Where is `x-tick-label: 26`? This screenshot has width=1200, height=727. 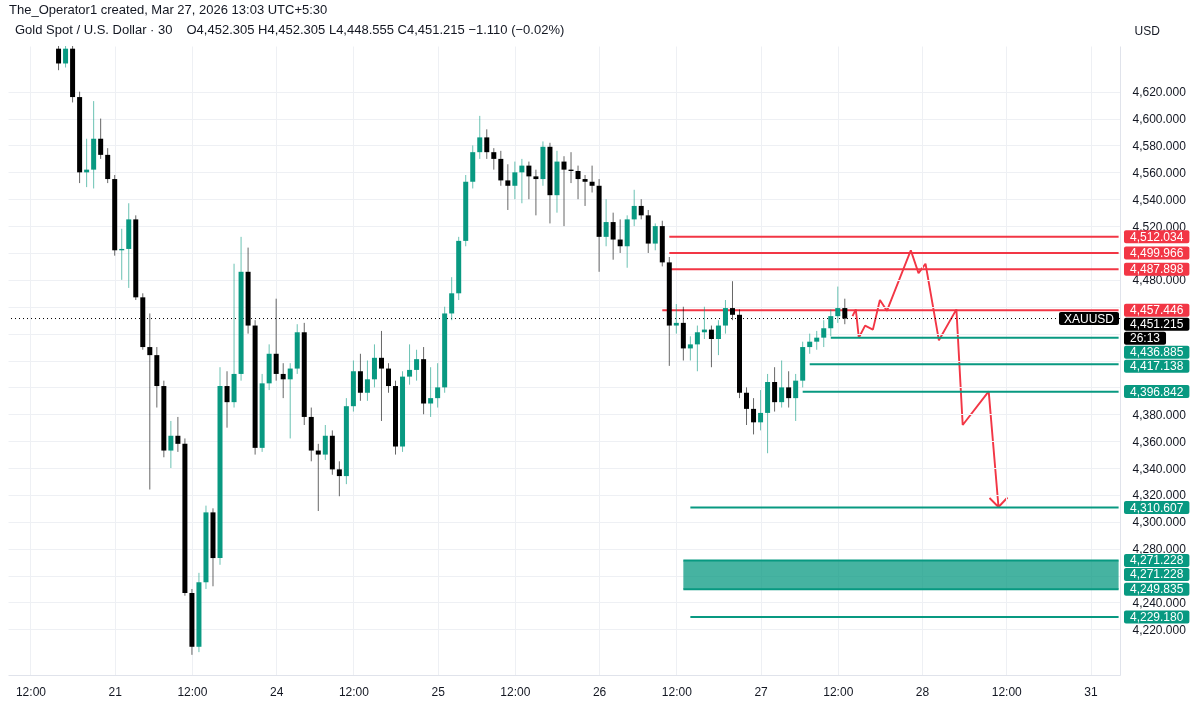 x-tick-label: 26 is located at coordinates (599, 691).